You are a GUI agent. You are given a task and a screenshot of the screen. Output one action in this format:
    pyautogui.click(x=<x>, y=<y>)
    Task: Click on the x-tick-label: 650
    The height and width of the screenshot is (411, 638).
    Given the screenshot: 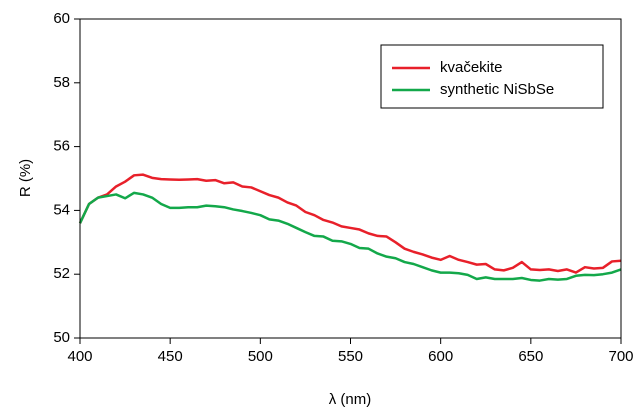 What is the action you would take?
    pyautogui.click(x=530, y=356)
    